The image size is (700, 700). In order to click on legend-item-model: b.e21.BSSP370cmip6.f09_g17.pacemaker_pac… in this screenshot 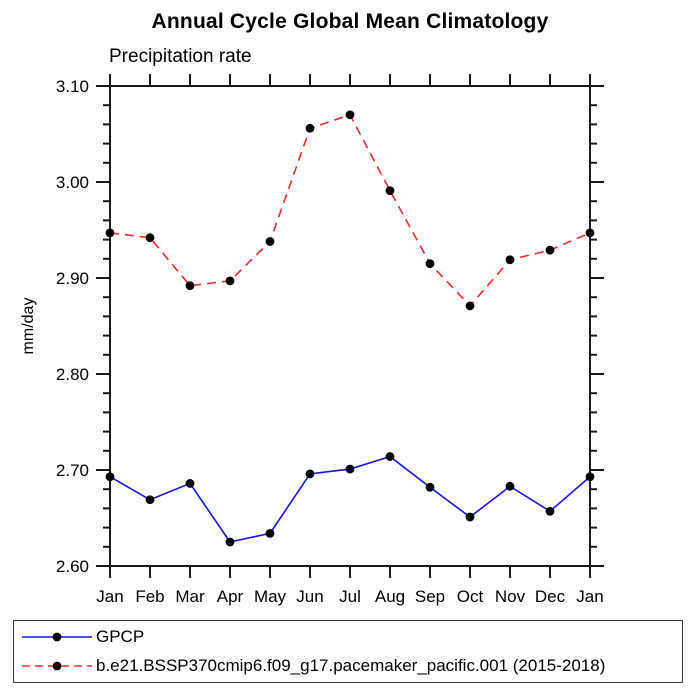, I will do `click(349, 666)`.